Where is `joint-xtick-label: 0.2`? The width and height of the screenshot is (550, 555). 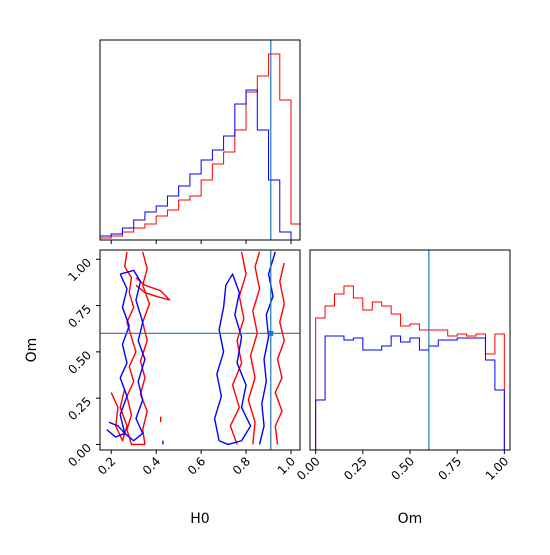 joint-xtick-label: 0.2 is located at coordinates (106, 465).